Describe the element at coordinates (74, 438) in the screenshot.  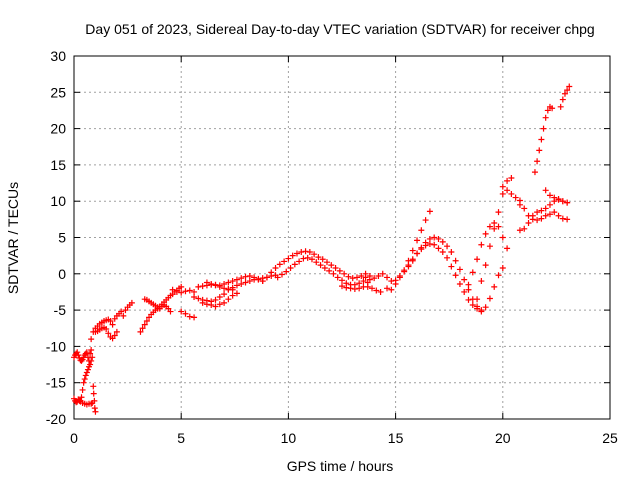
I see `x-tick-label: 0` at that location.